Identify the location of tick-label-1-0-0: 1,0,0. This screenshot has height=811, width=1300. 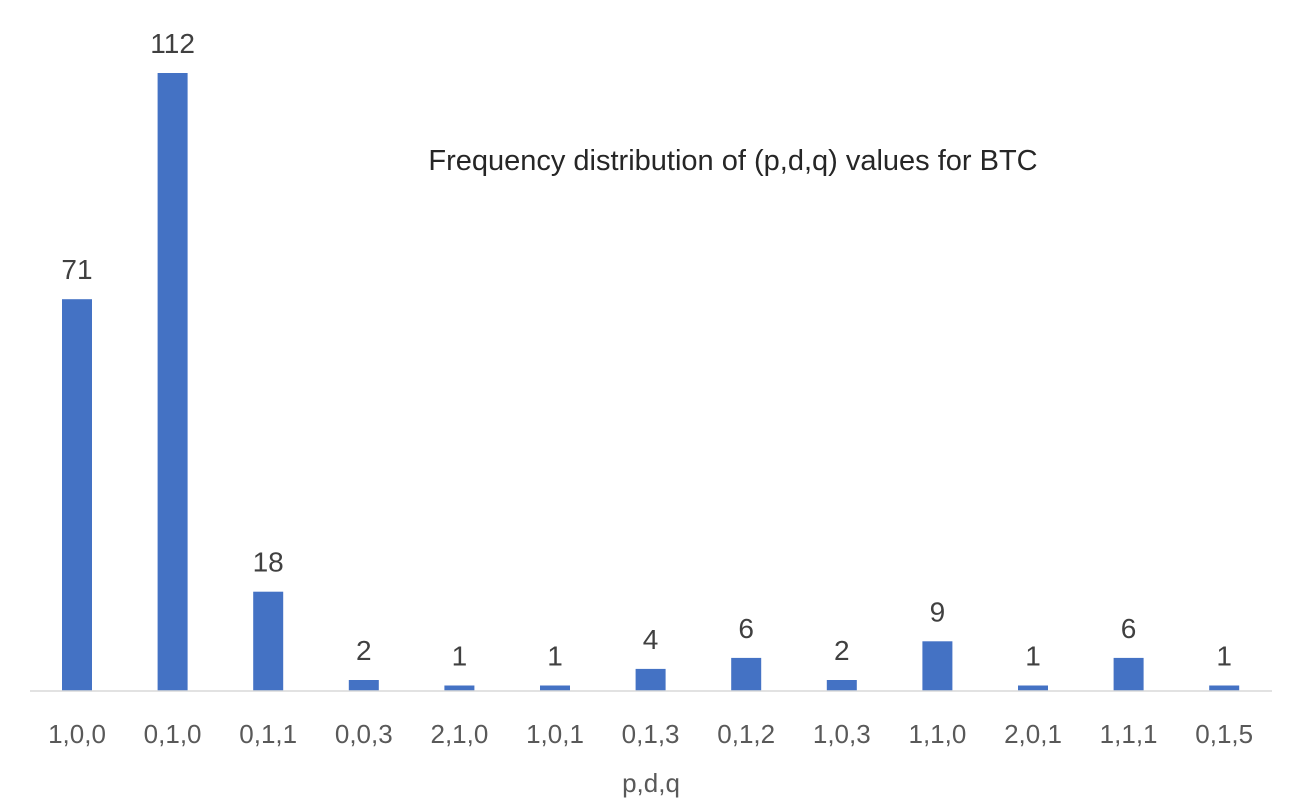
(77, 734).